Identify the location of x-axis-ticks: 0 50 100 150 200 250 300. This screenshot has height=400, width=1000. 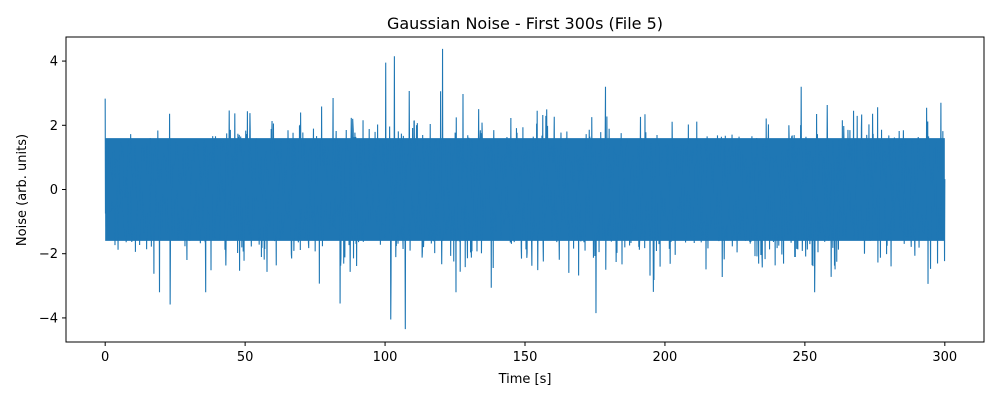
(529, 353).